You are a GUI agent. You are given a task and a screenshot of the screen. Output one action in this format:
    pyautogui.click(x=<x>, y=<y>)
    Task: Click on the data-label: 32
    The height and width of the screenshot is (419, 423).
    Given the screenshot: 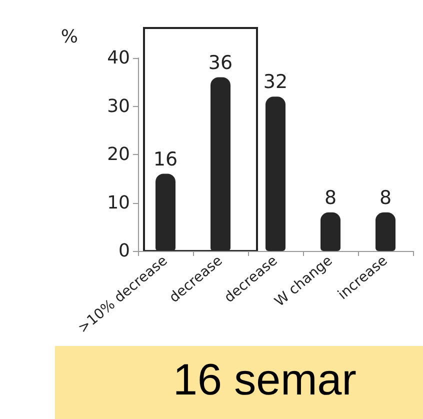 What is the action you would take?
    pyautogui.click(x=275, y=82)
    